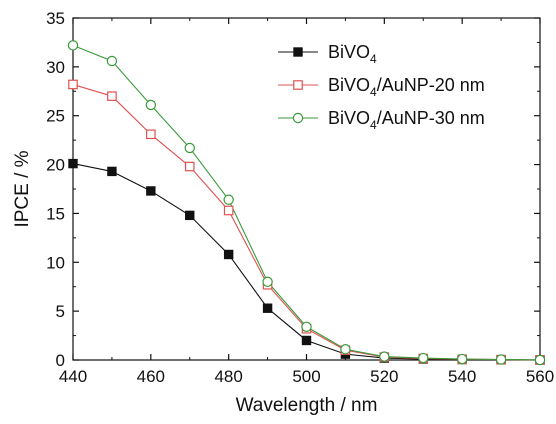  What do you see at coordinates (55, 165) in the screenshot?
I see `y-tick-label: 20` at bounding box center [55, 165].